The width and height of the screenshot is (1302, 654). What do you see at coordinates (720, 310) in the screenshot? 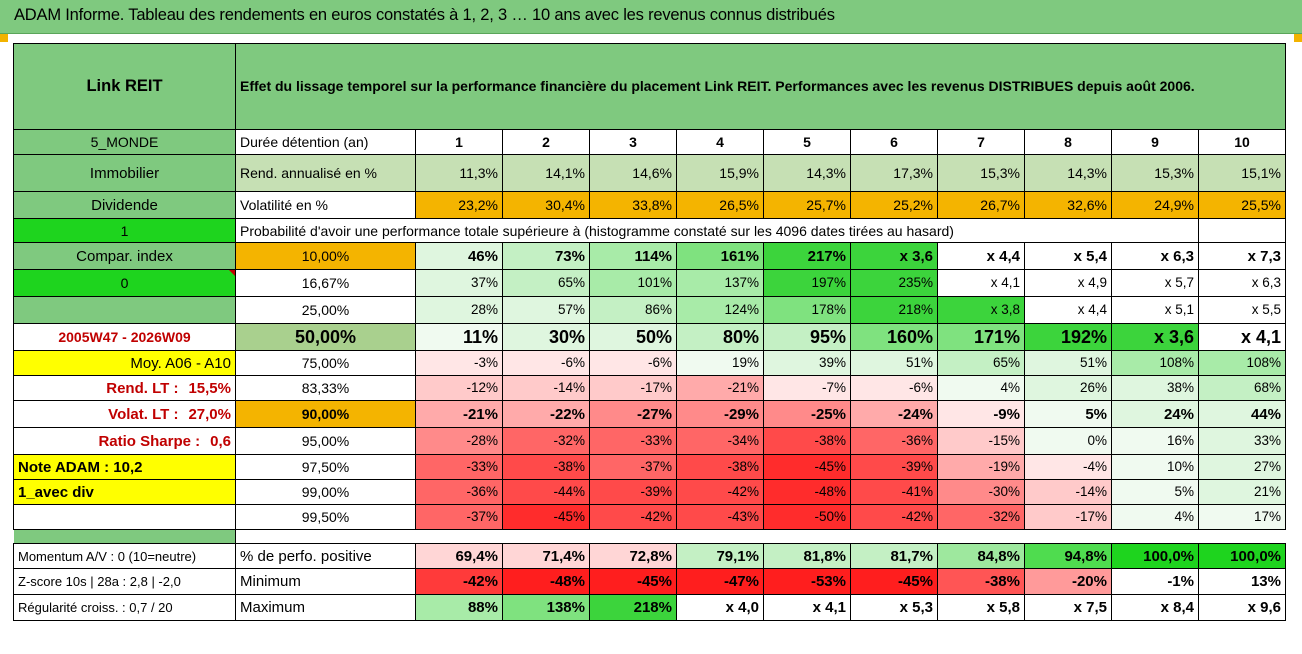
I see `quantile-value: 124%` at bounding box center [720, 310].